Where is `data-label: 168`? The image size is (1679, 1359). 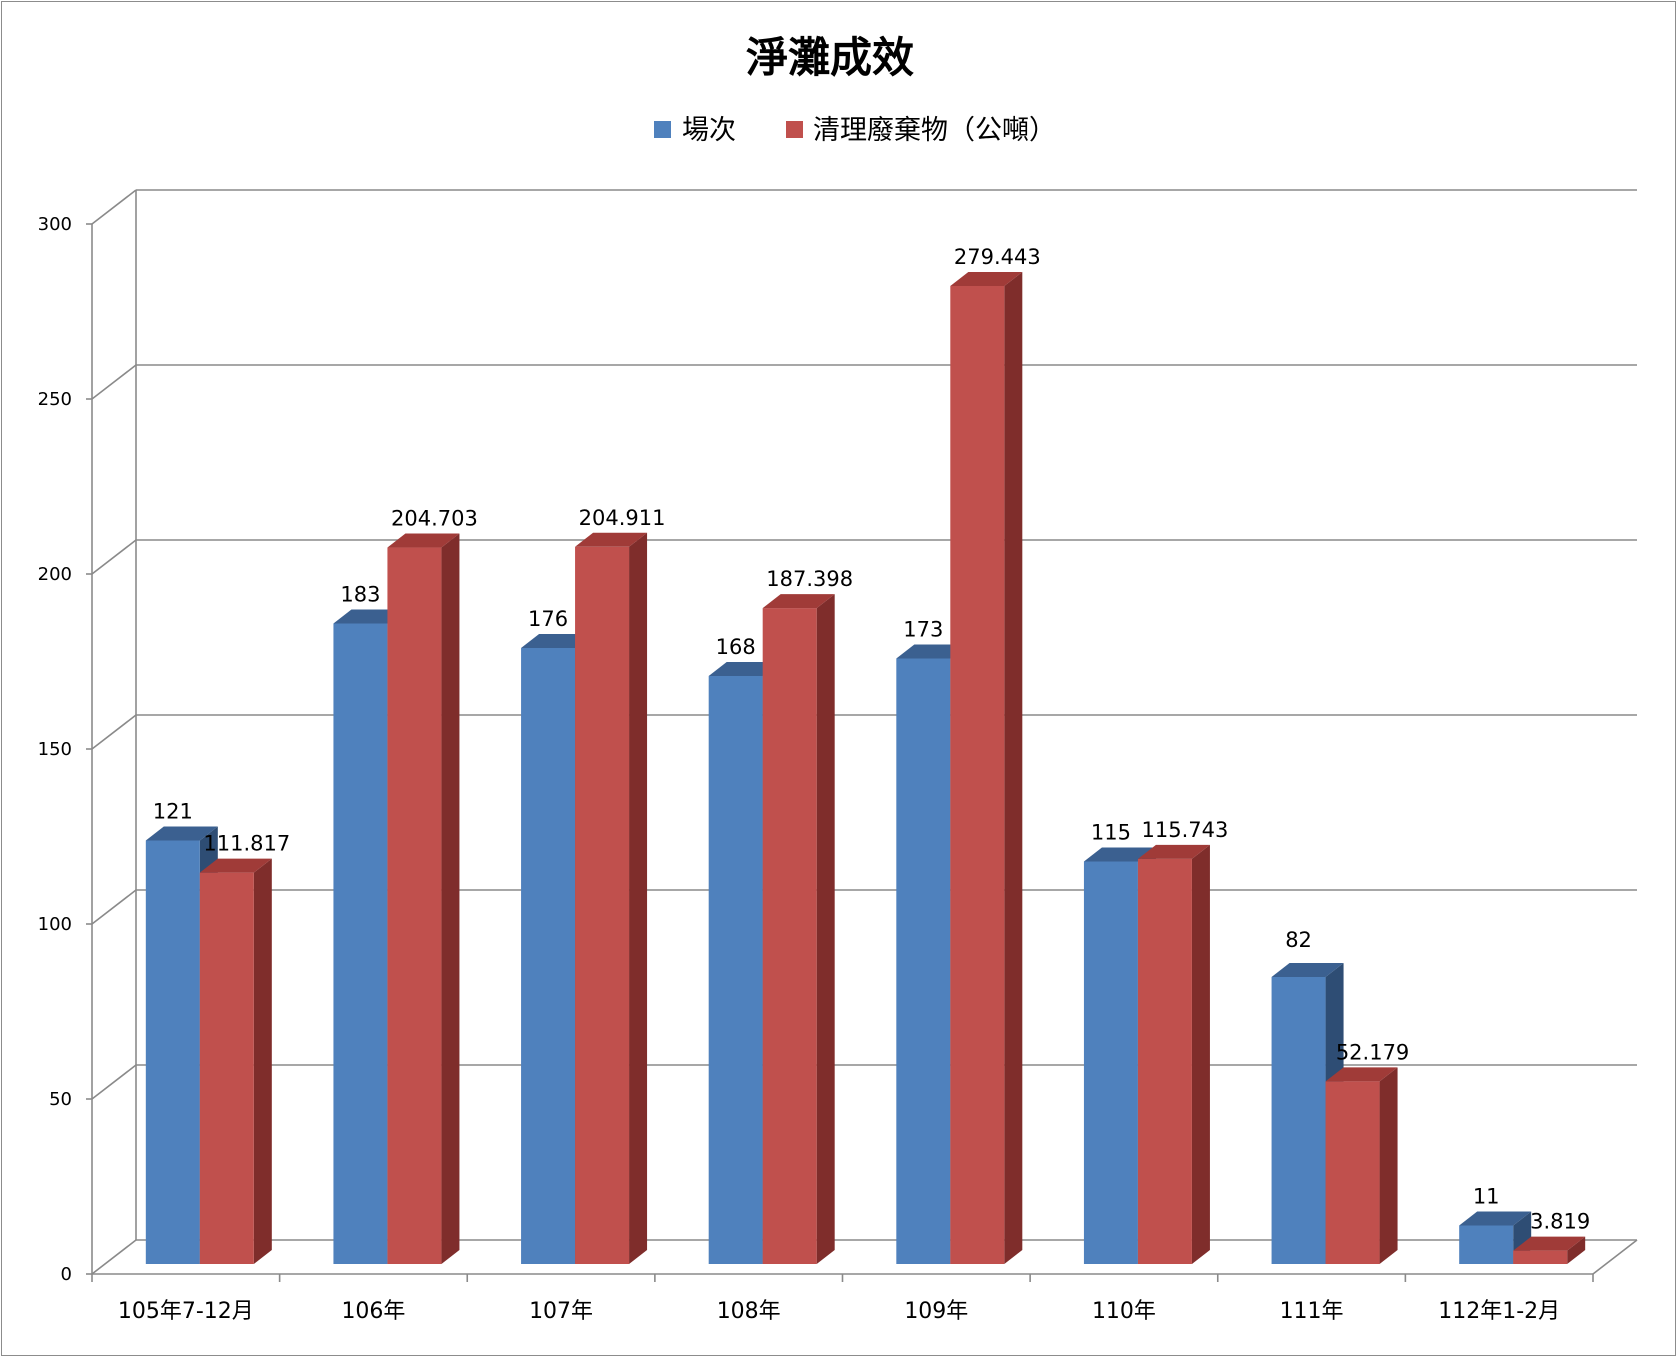 data-label: 168 is located at coordinates (736, 647).